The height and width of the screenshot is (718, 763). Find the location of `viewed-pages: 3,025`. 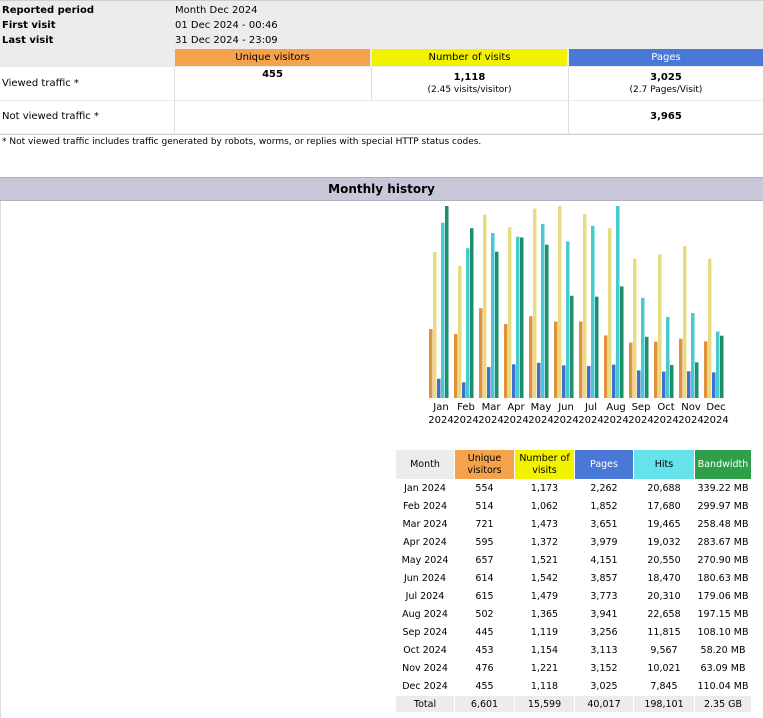

viewed-pages: 3,025 is located at coordinates (666, 77).